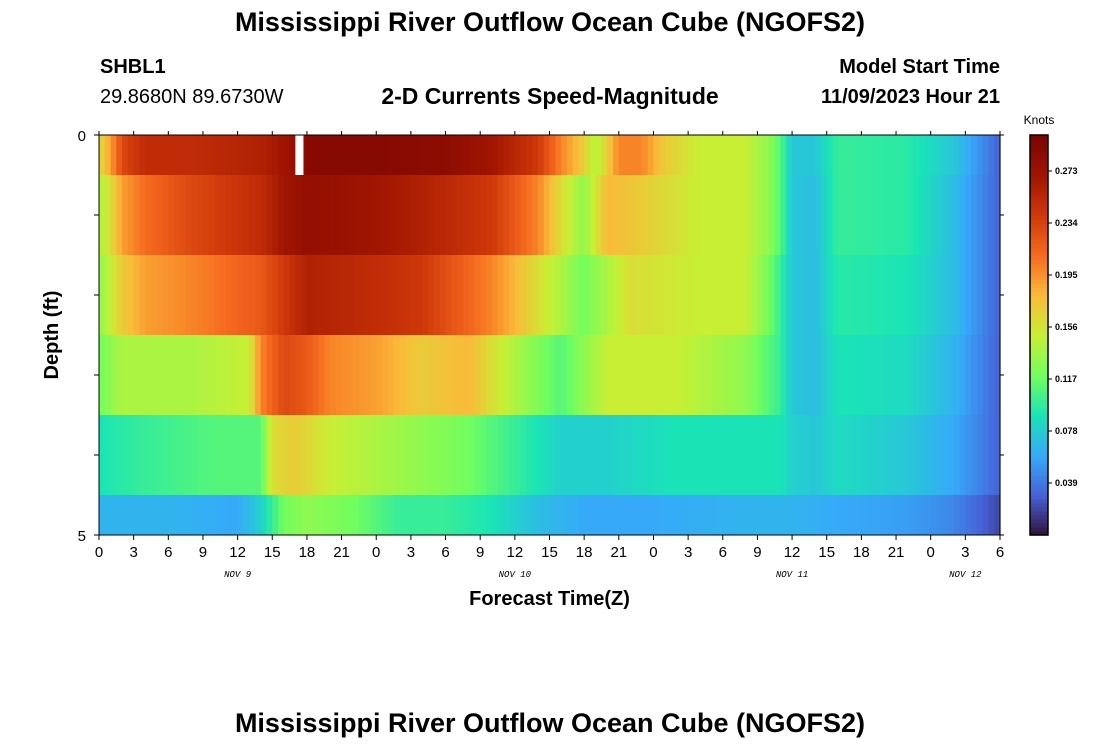 The image size is (1100, 750). What do you see at coordinates (299, 155) in the screenshot?
I see `data-gap` at bounding box center [299, 155].